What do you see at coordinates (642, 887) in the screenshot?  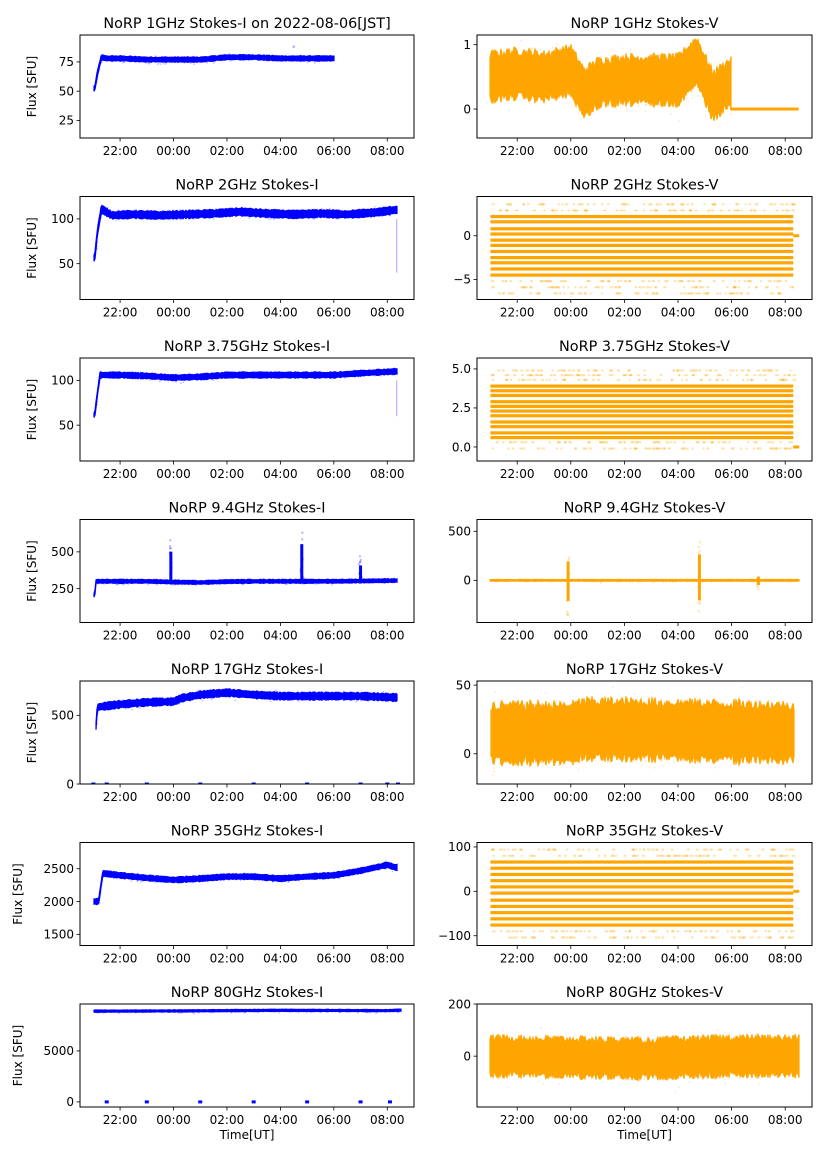 I see `data-level-band` at bounding box center [642, 887].